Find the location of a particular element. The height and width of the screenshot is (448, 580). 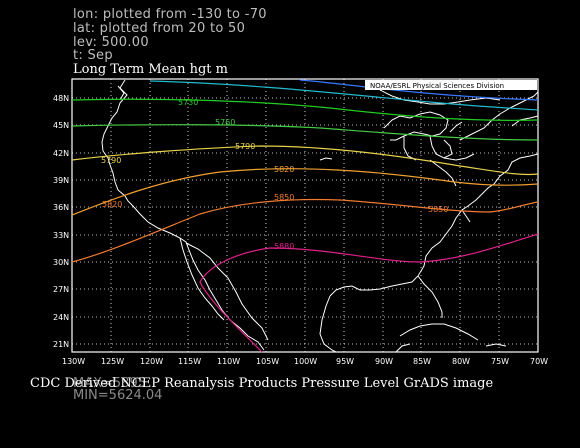

map-title: Long Term Mean hgt m is located at coordinates (150, 69).